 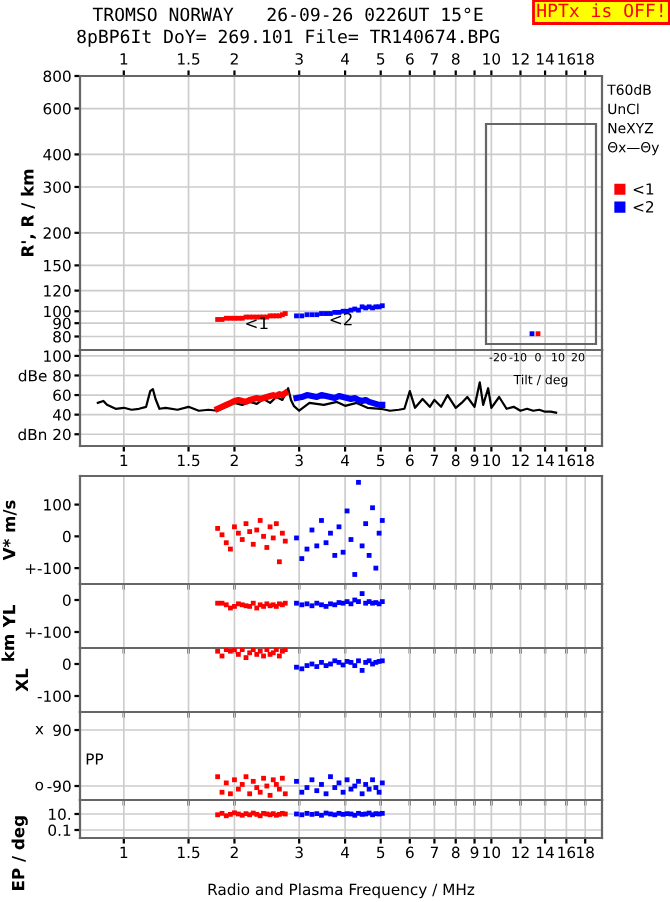 What do you see at coordinates (288, 38) in the screenshot?
I see `chart-subtitle: 8pBP6It DoY= 269.101 File= TR140674.BPG` at bounding box center [288, 38].